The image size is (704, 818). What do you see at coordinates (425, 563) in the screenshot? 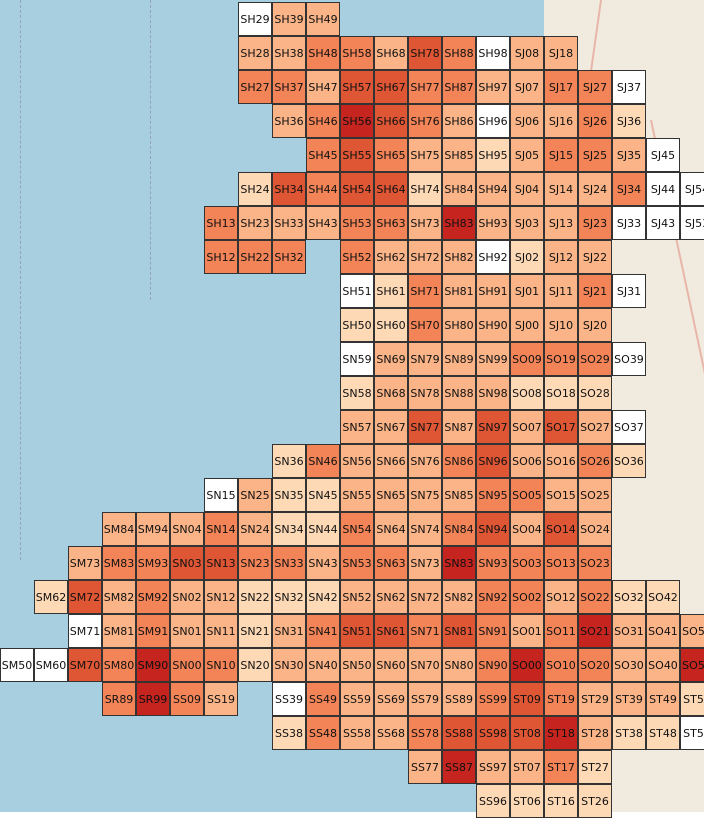
I see `grid-square-sn73: SN73` at bounding box center [425, 563].